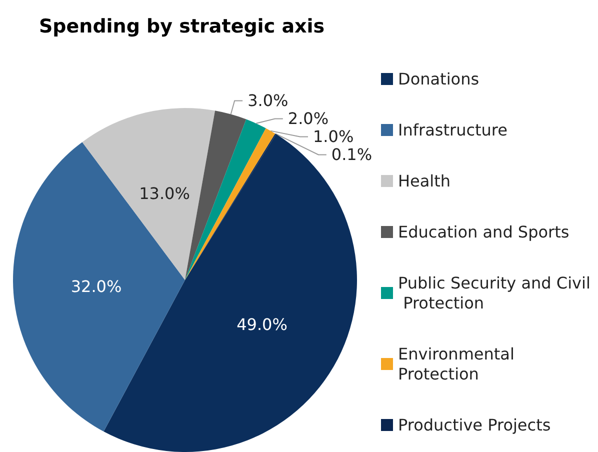 The image size is (598, 452). What do you see at coordinates (164, 193) in the screenshot?
I see `data-label: 13.0%` at bounding box center [164, 193].